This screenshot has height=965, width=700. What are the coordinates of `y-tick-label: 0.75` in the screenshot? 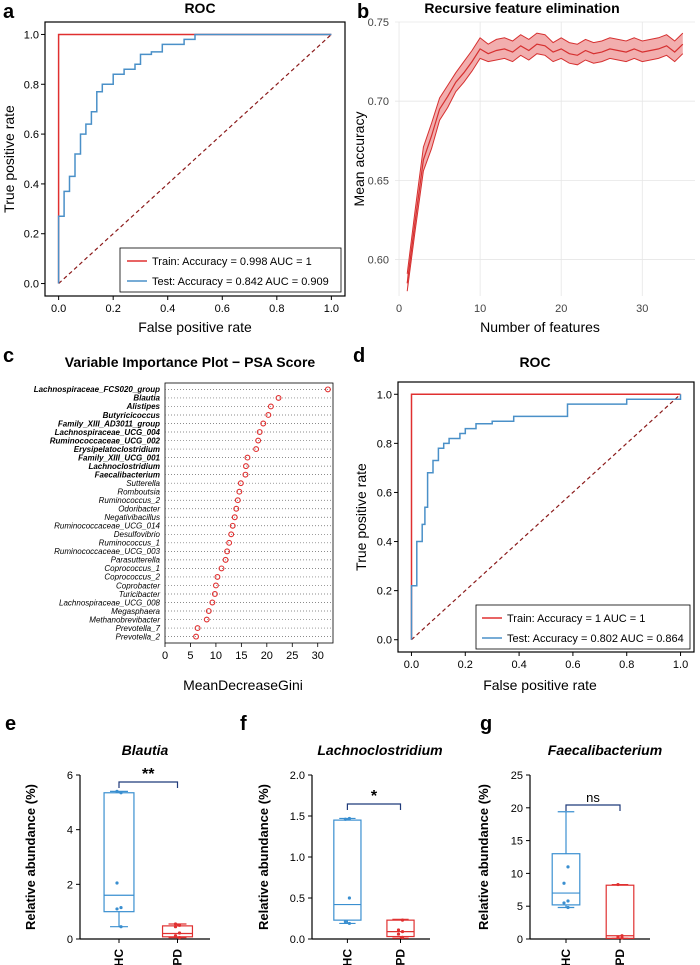 It's located at (378, 23).